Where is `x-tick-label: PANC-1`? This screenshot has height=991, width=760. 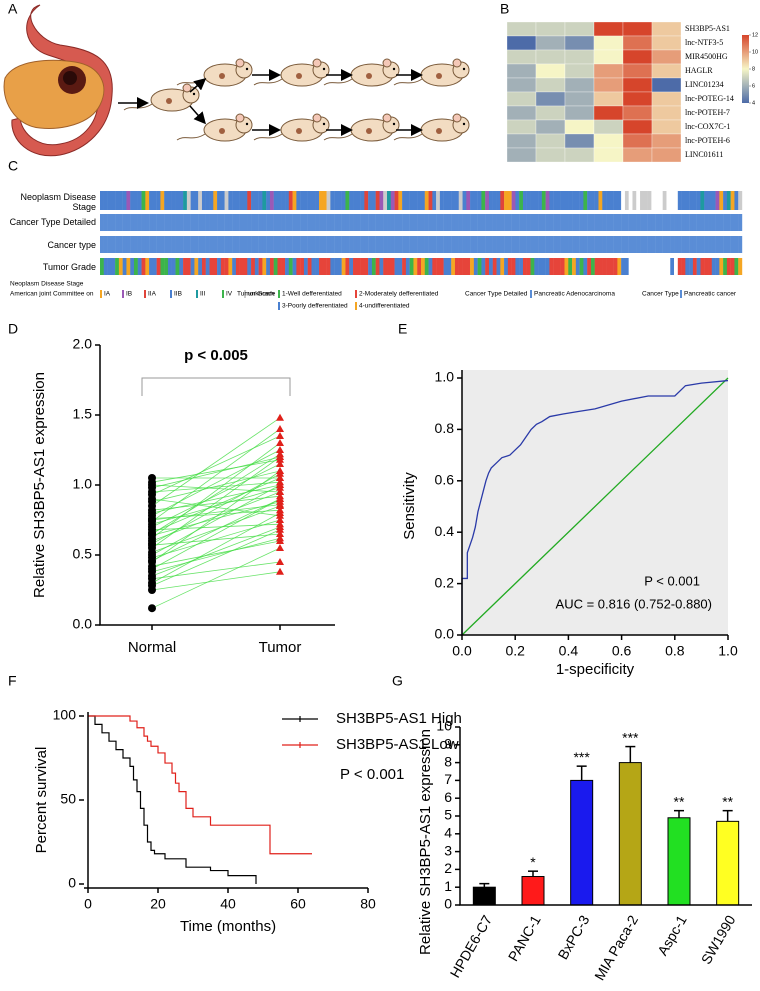 x-tick-label: PANC-1 is located at coordinates (524, 938).